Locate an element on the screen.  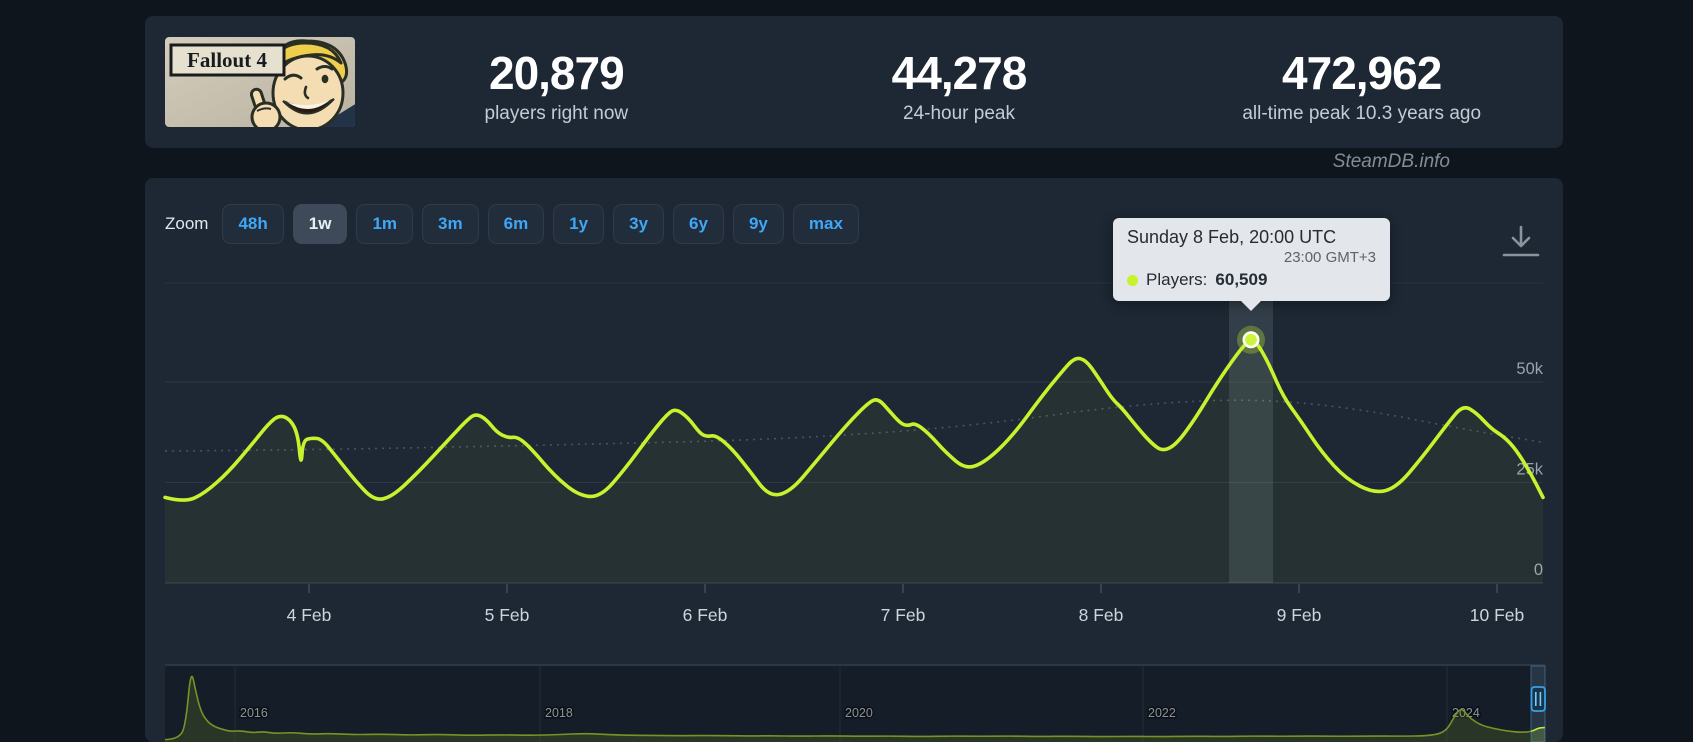
zoom-range-3m: 3m is located at coordinates (450, 224).